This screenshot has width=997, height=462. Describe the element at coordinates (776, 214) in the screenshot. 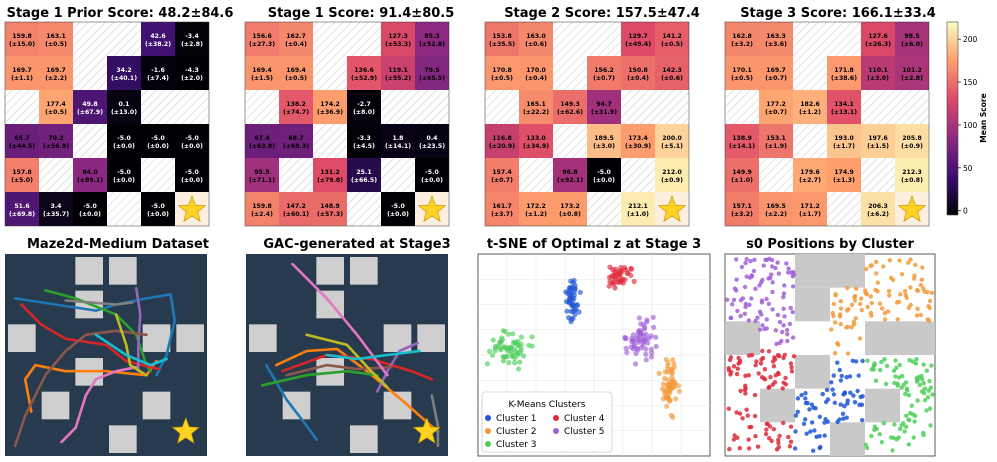

I see `cell-std: (±2.2)` at that location.